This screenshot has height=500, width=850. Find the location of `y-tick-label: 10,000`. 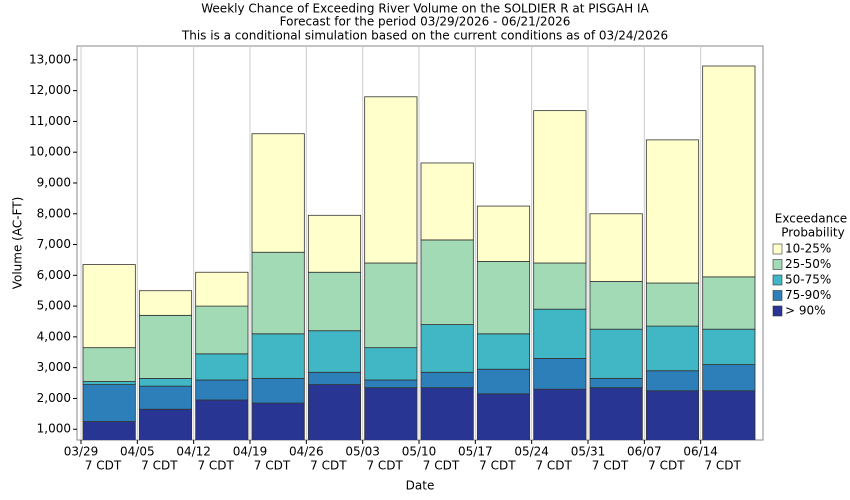

y-tick-label: 10,000 is located at coordinates (50, 152).